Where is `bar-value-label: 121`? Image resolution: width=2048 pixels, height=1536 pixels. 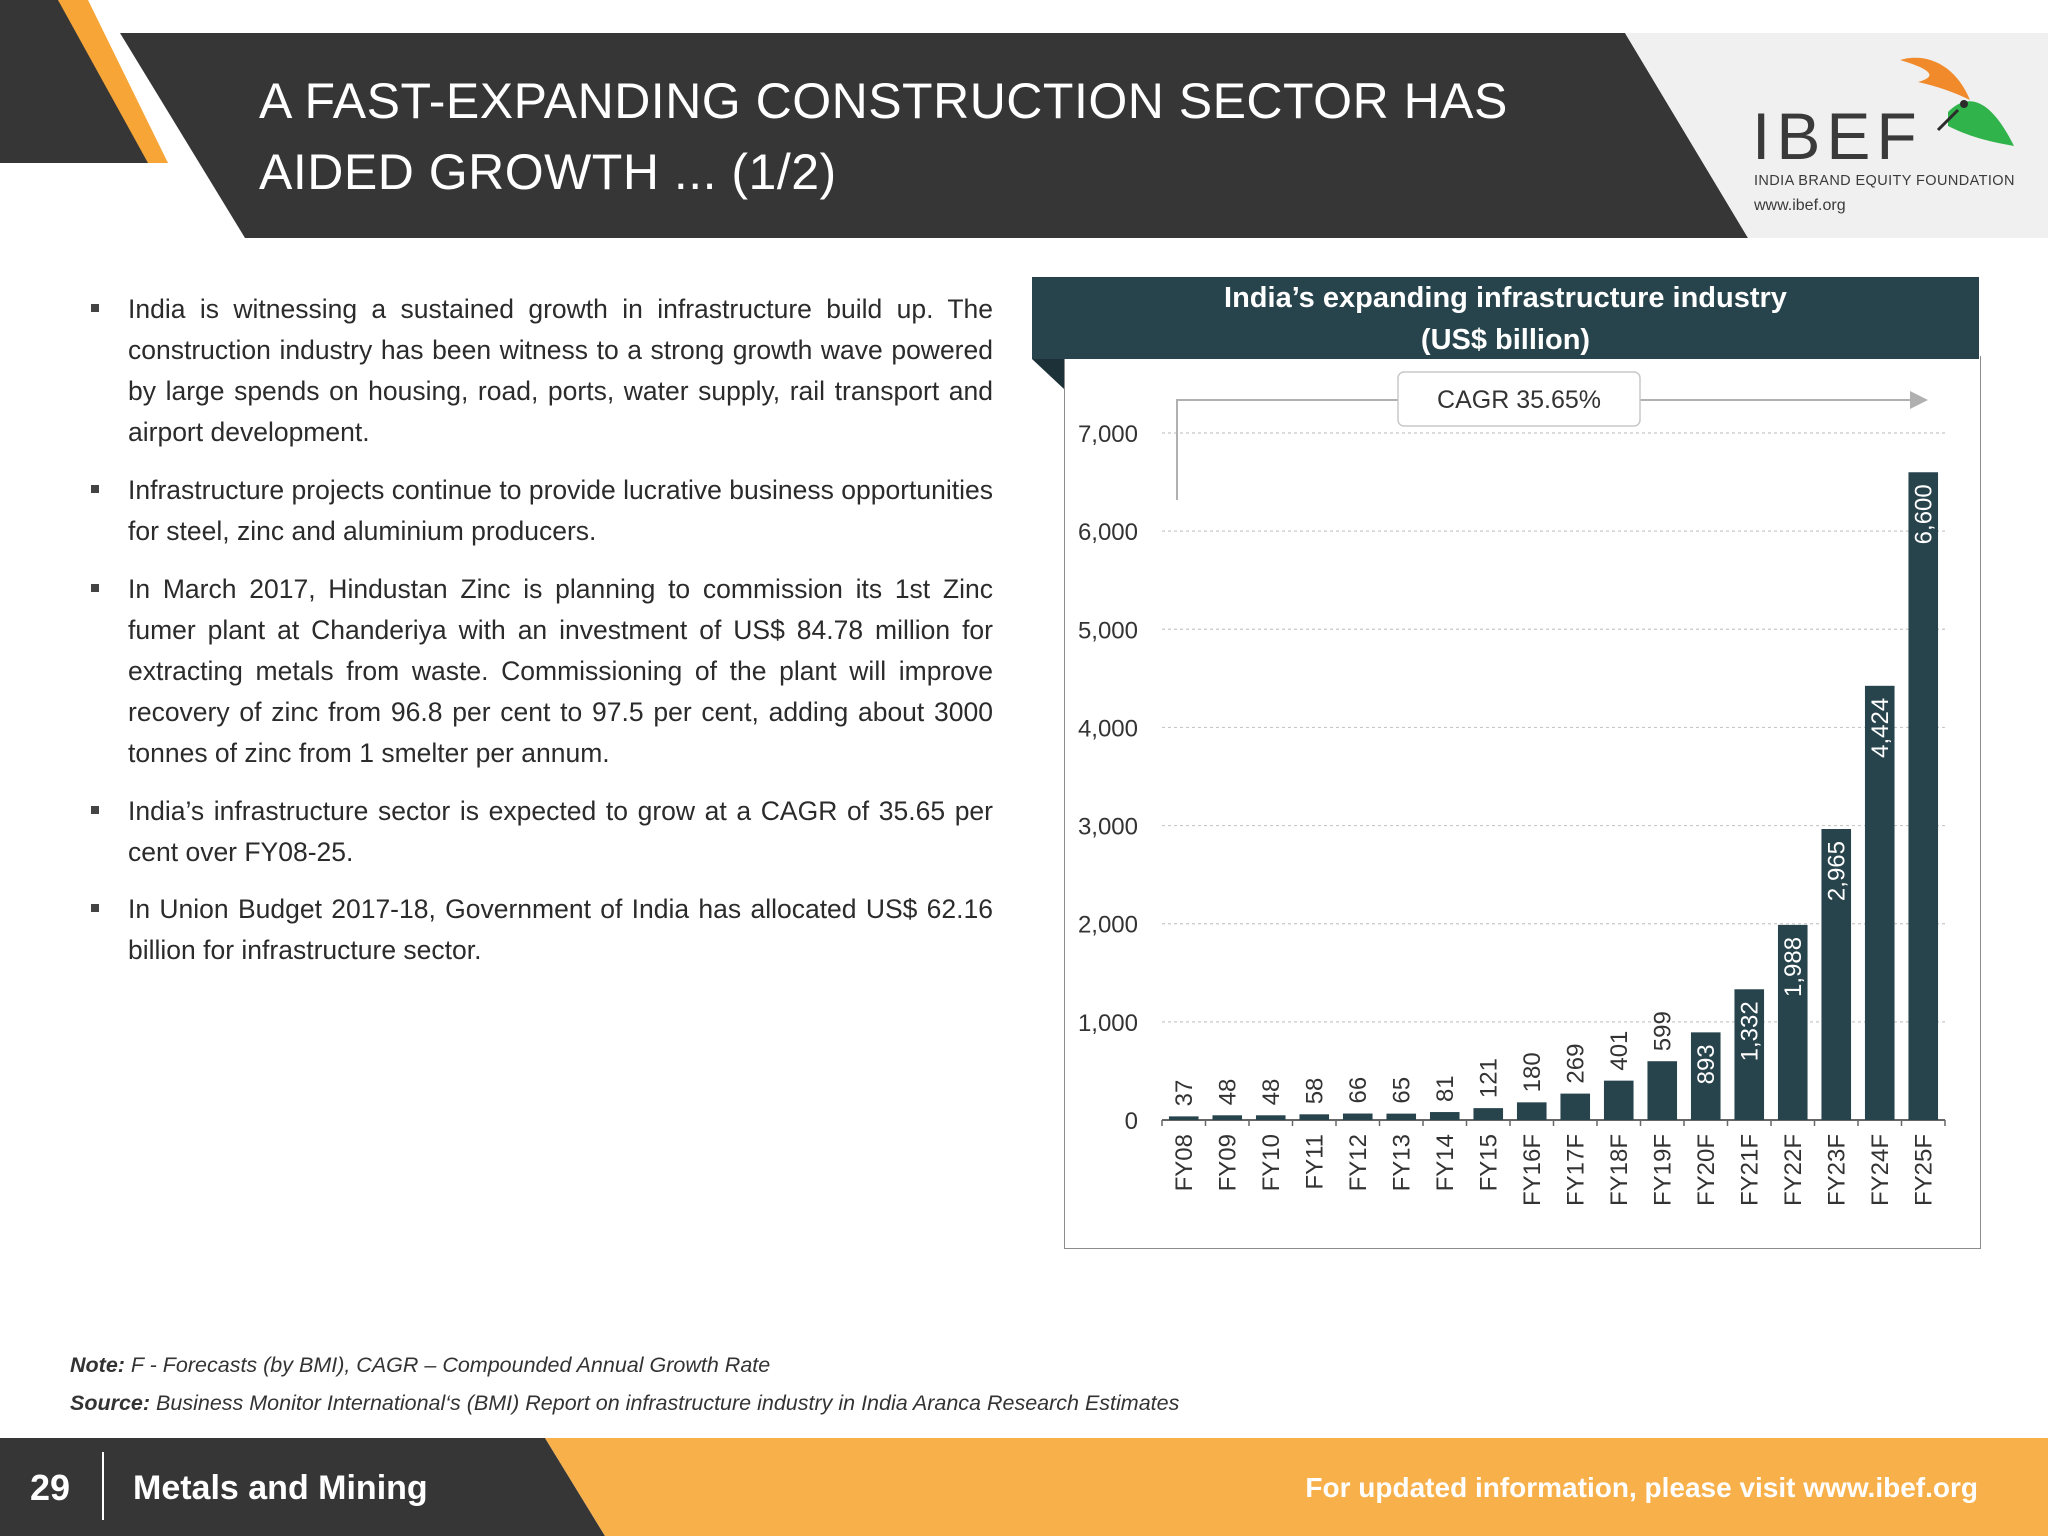
bar-value-label: 121 is located at coordinates (1488, 1078).